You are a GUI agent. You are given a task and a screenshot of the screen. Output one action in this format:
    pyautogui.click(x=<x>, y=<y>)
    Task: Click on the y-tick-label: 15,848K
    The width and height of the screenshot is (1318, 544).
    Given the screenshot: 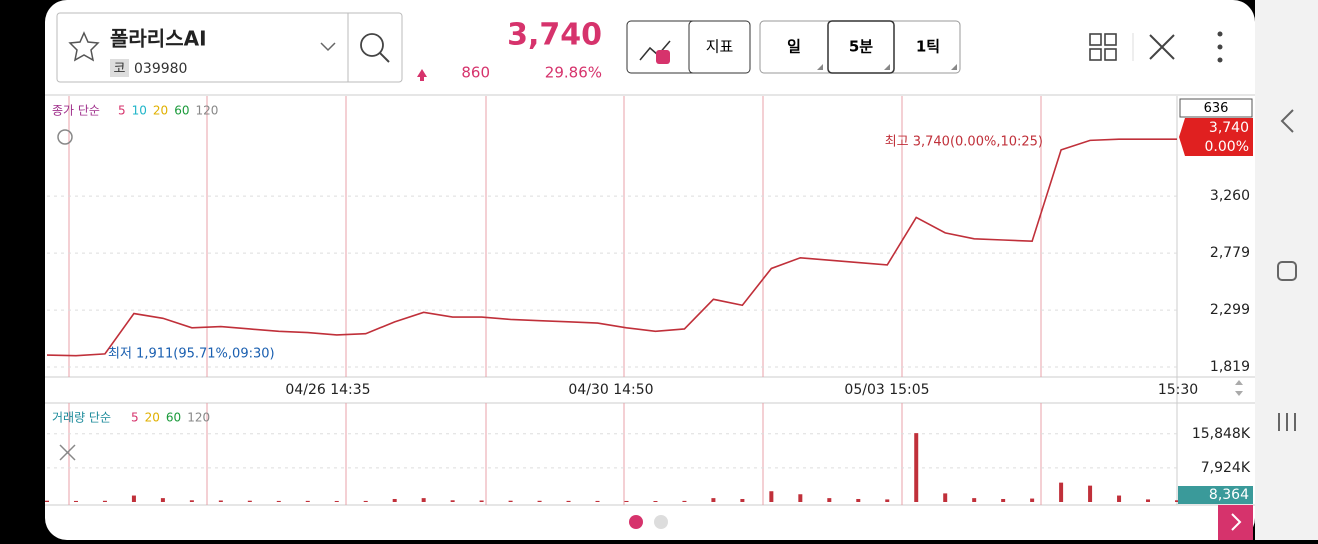 What is the action you would take?
    pyautogui.click(x=1221, y=434)
    